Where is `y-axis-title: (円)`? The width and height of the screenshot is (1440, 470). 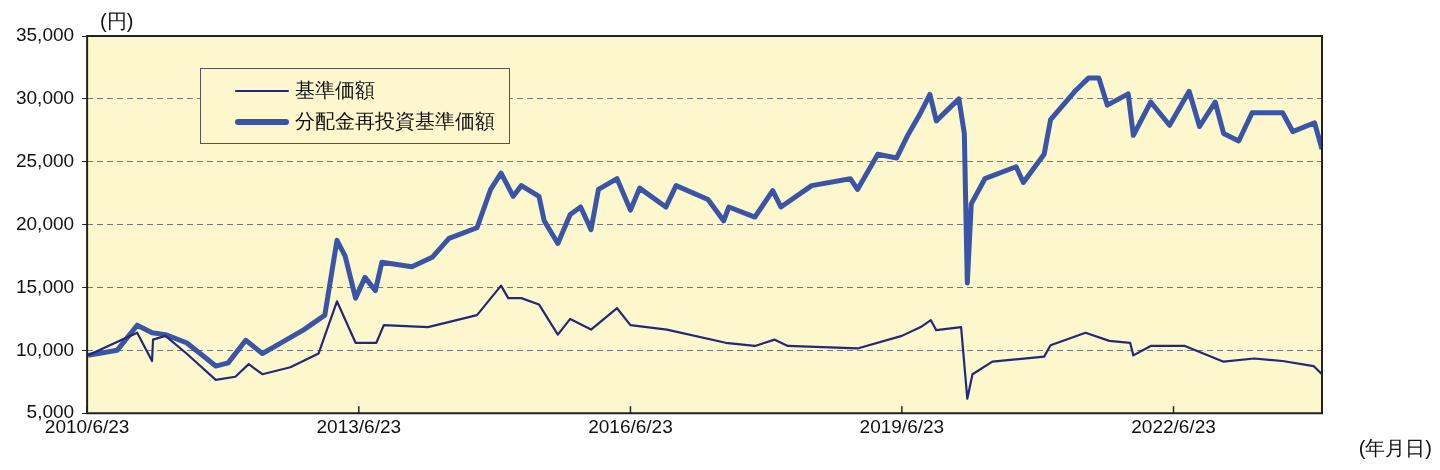
y-axis-title: (円) is located at coordinates (117, 21).